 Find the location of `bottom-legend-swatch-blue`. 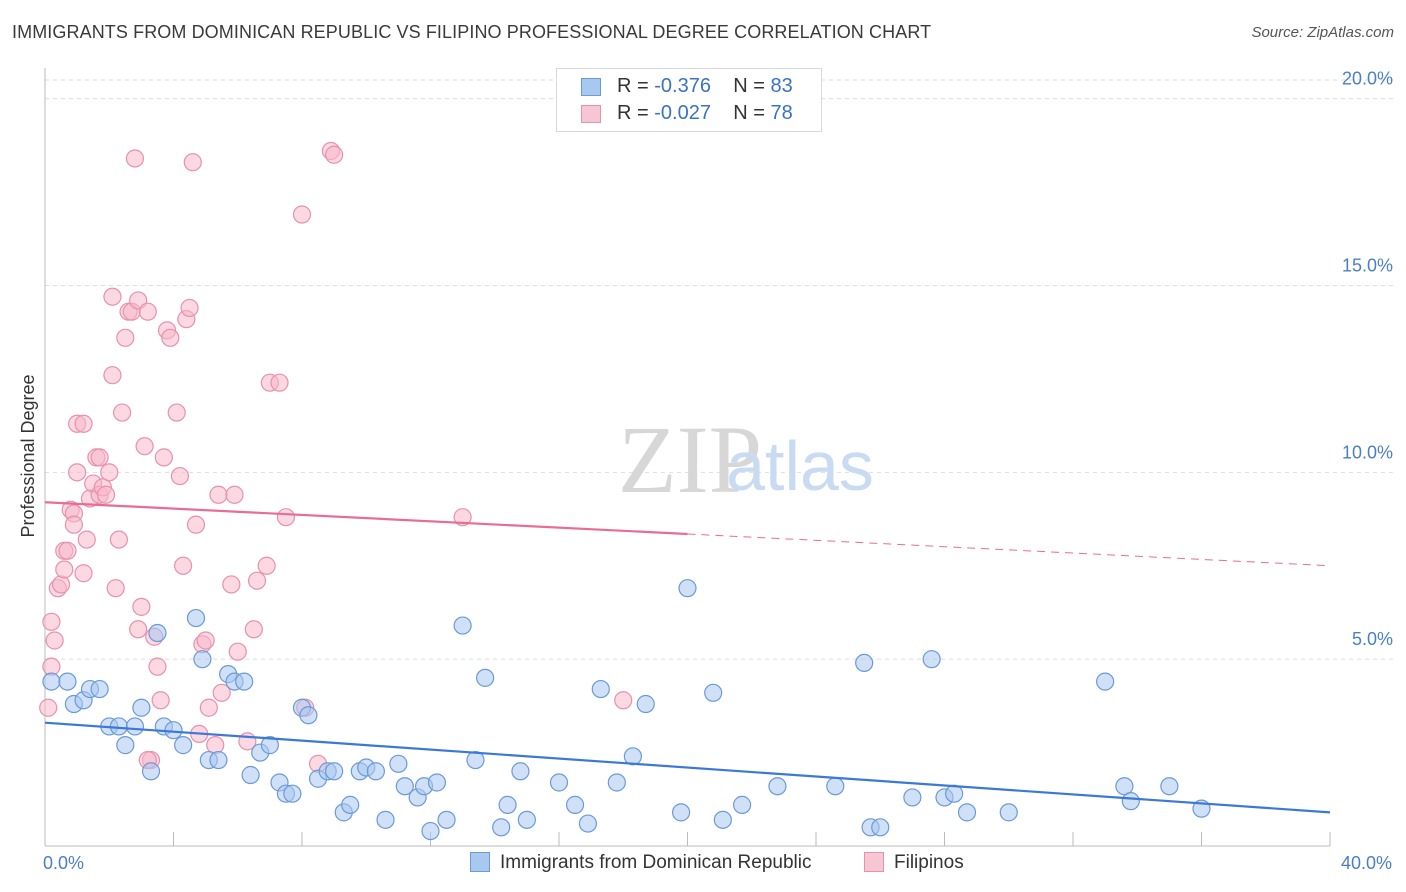

bottom-legend-swatch-blue is located at coordinates (480, 862).